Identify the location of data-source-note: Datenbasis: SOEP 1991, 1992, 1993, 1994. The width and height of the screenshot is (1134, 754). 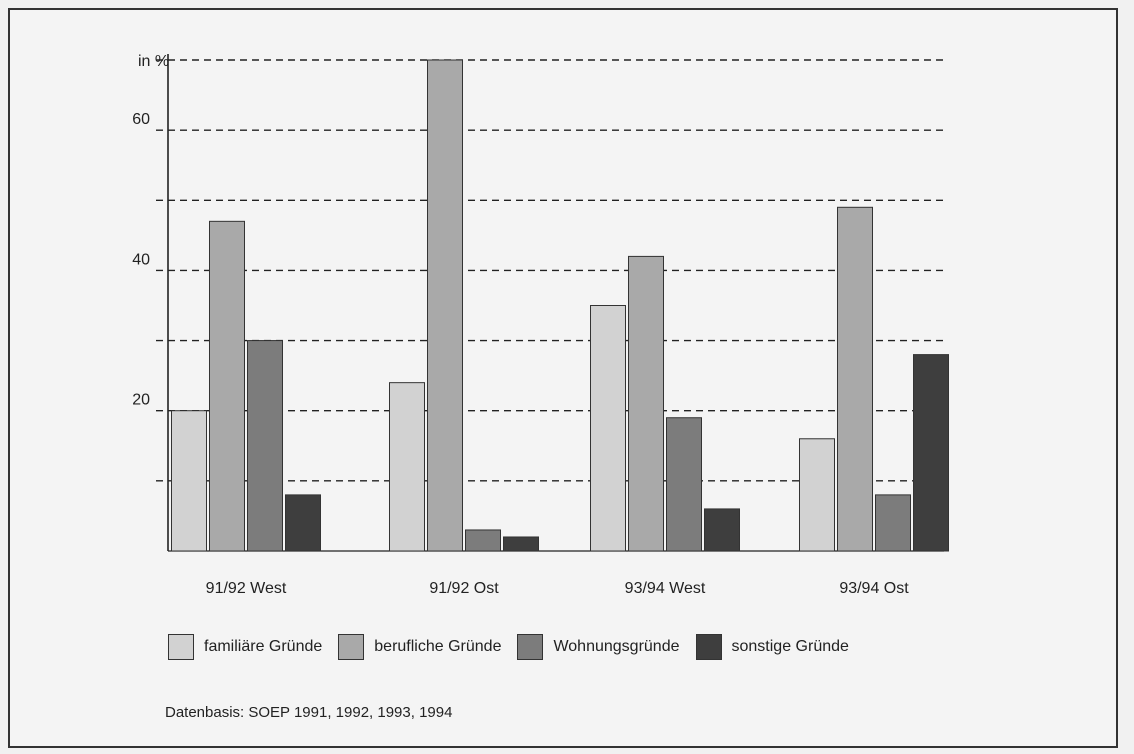
(309, 712).